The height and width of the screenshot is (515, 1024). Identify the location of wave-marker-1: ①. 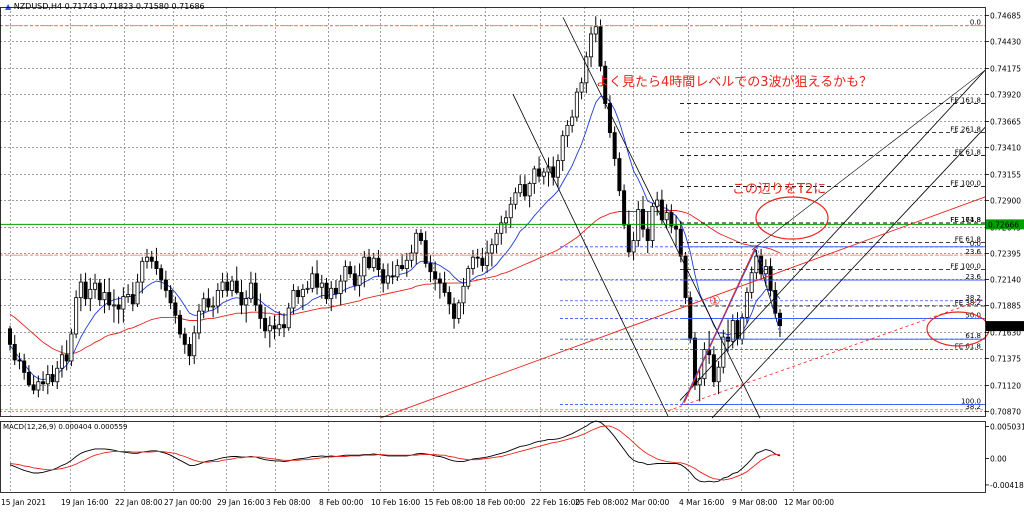
(715, 301).